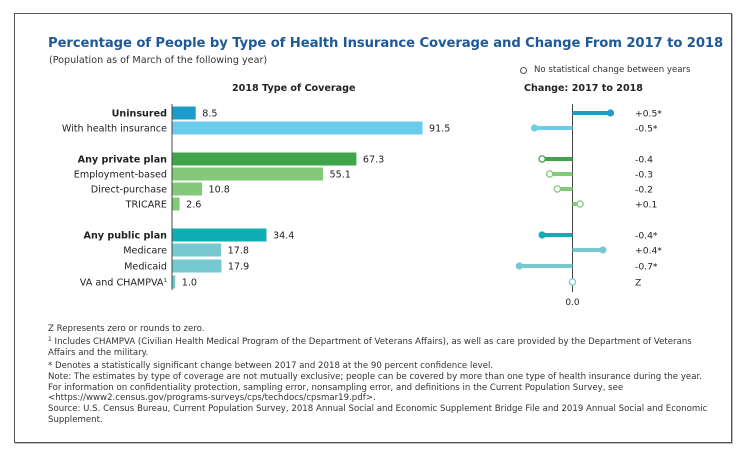  Describe the element at coordinates (572, 303) in the screenshot. I see `change-axis-tick-label: 0.0` at that location.